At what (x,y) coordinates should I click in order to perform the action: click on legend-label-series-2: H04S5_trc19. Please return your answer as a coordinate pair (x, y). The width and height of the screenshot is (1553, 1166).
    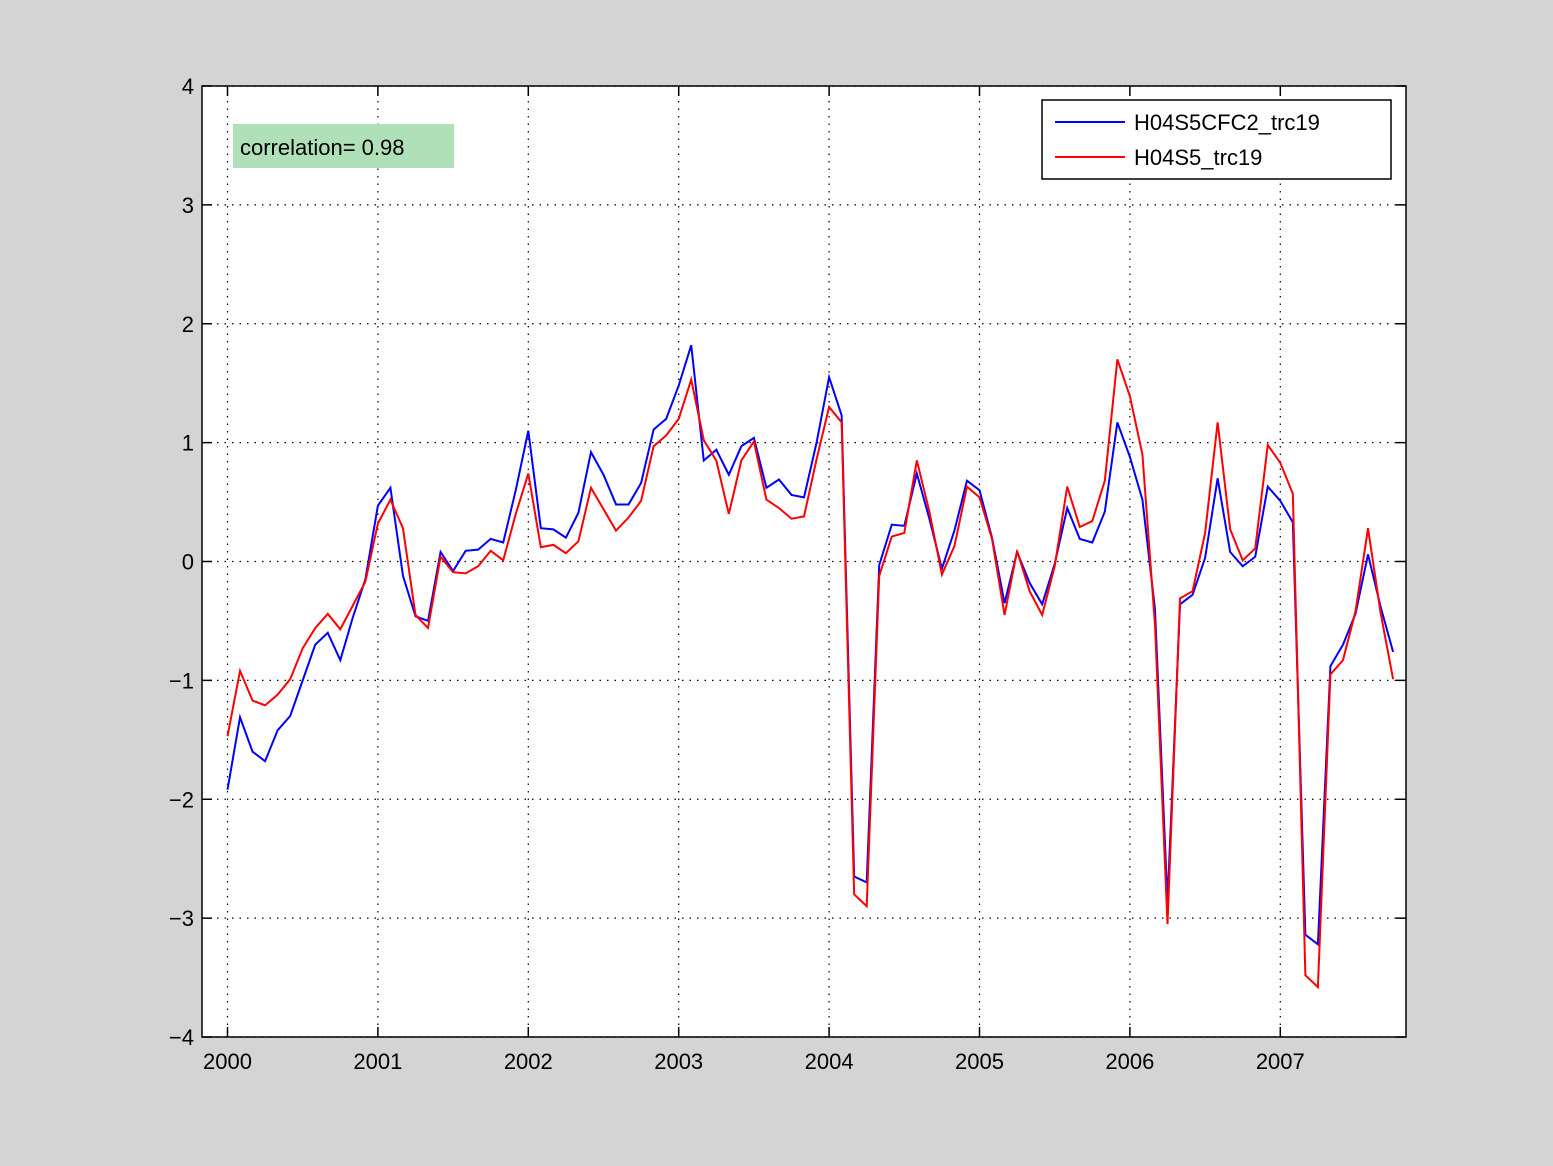
    Looking at the image, I should click on (1198, 157).